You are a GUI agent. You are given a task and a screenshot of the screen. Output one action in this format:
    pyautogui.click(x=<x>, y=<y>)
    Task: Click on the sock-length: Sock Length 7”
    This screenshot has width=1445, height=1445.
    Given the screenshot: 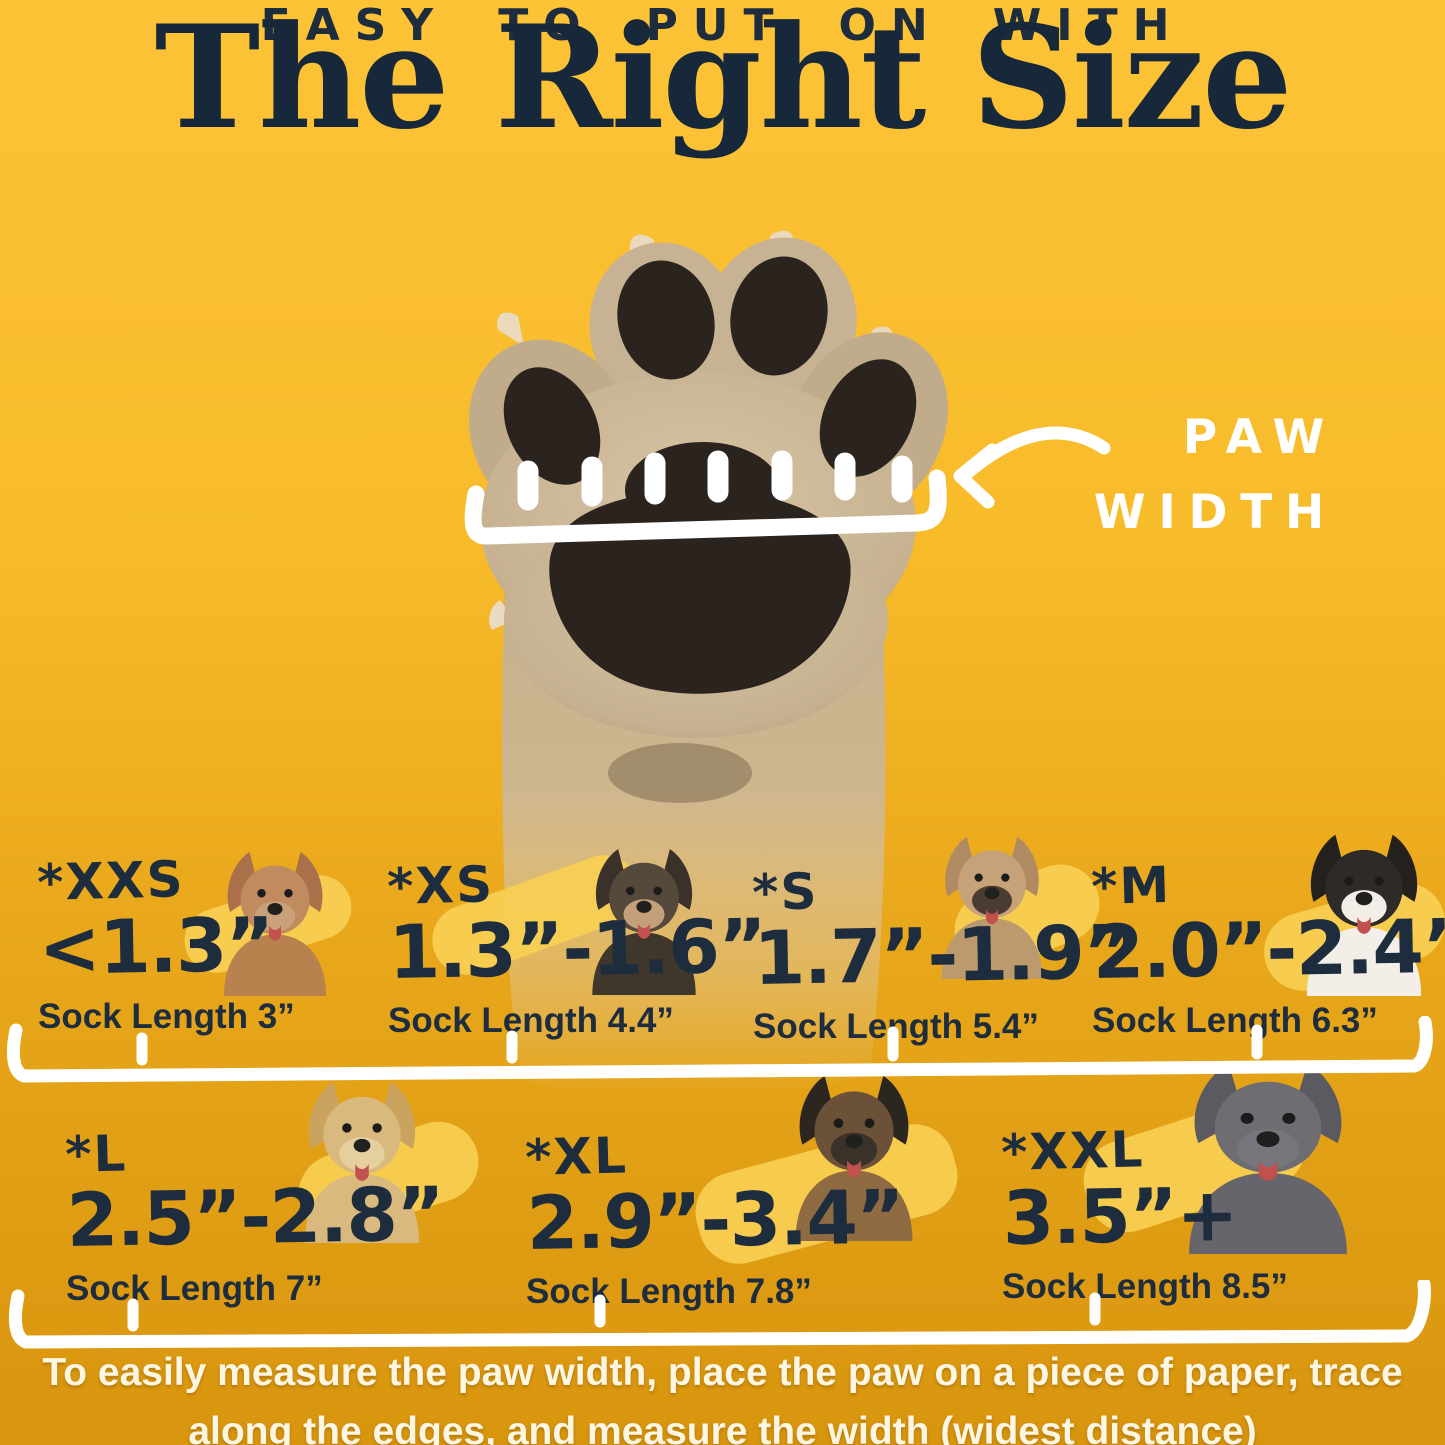 What is the action you would take?
    pyautogui.click(x=194, y=1289)
    